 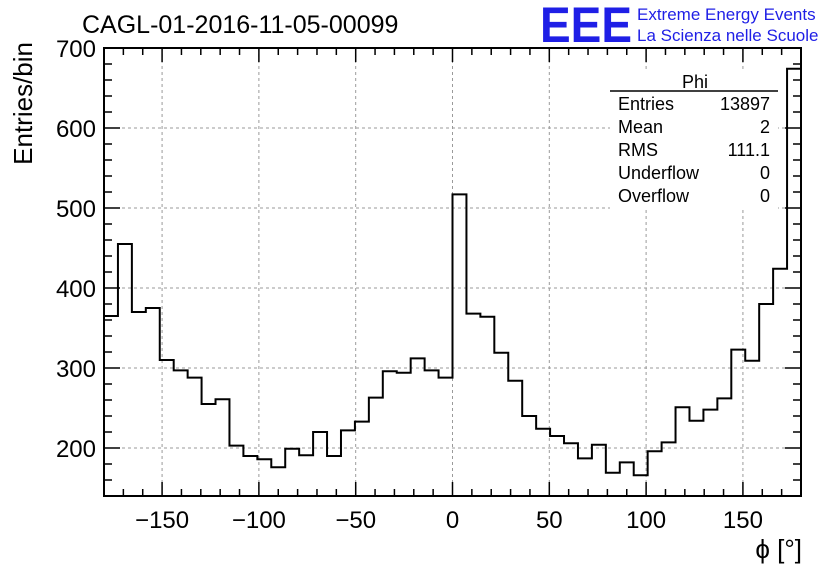 I want to click on eee-logo-mark: EEE, so click(x=586, y=26).